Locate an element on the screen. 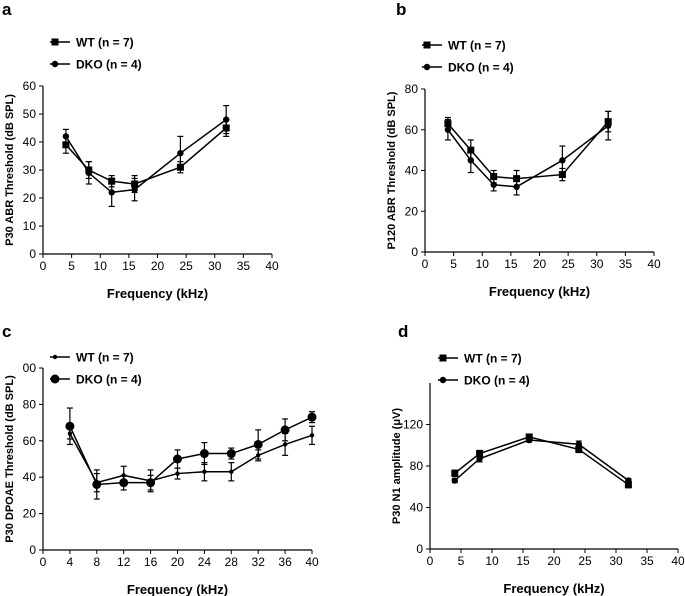  x-tick-label: 12 is located at coordinates (124, 562).